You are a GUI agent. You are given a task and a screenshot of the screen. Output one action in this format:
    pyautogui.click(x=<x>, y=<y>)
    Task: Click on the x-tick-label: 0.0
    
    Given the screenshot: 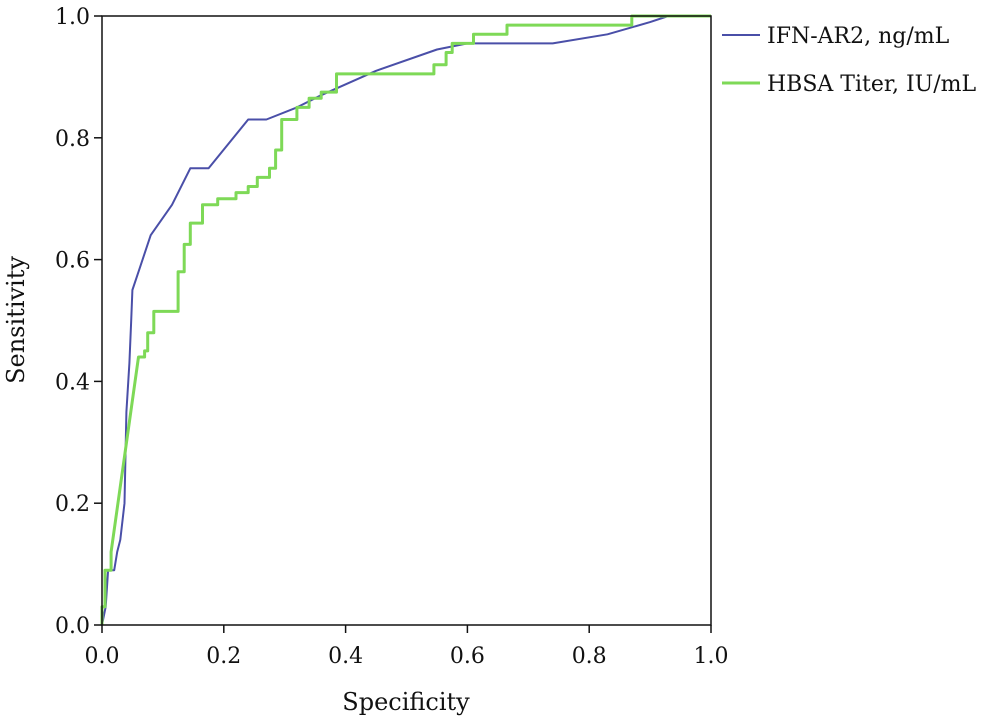 What is the action you would take?
    pyautogui.click(x=102, y=656)
    